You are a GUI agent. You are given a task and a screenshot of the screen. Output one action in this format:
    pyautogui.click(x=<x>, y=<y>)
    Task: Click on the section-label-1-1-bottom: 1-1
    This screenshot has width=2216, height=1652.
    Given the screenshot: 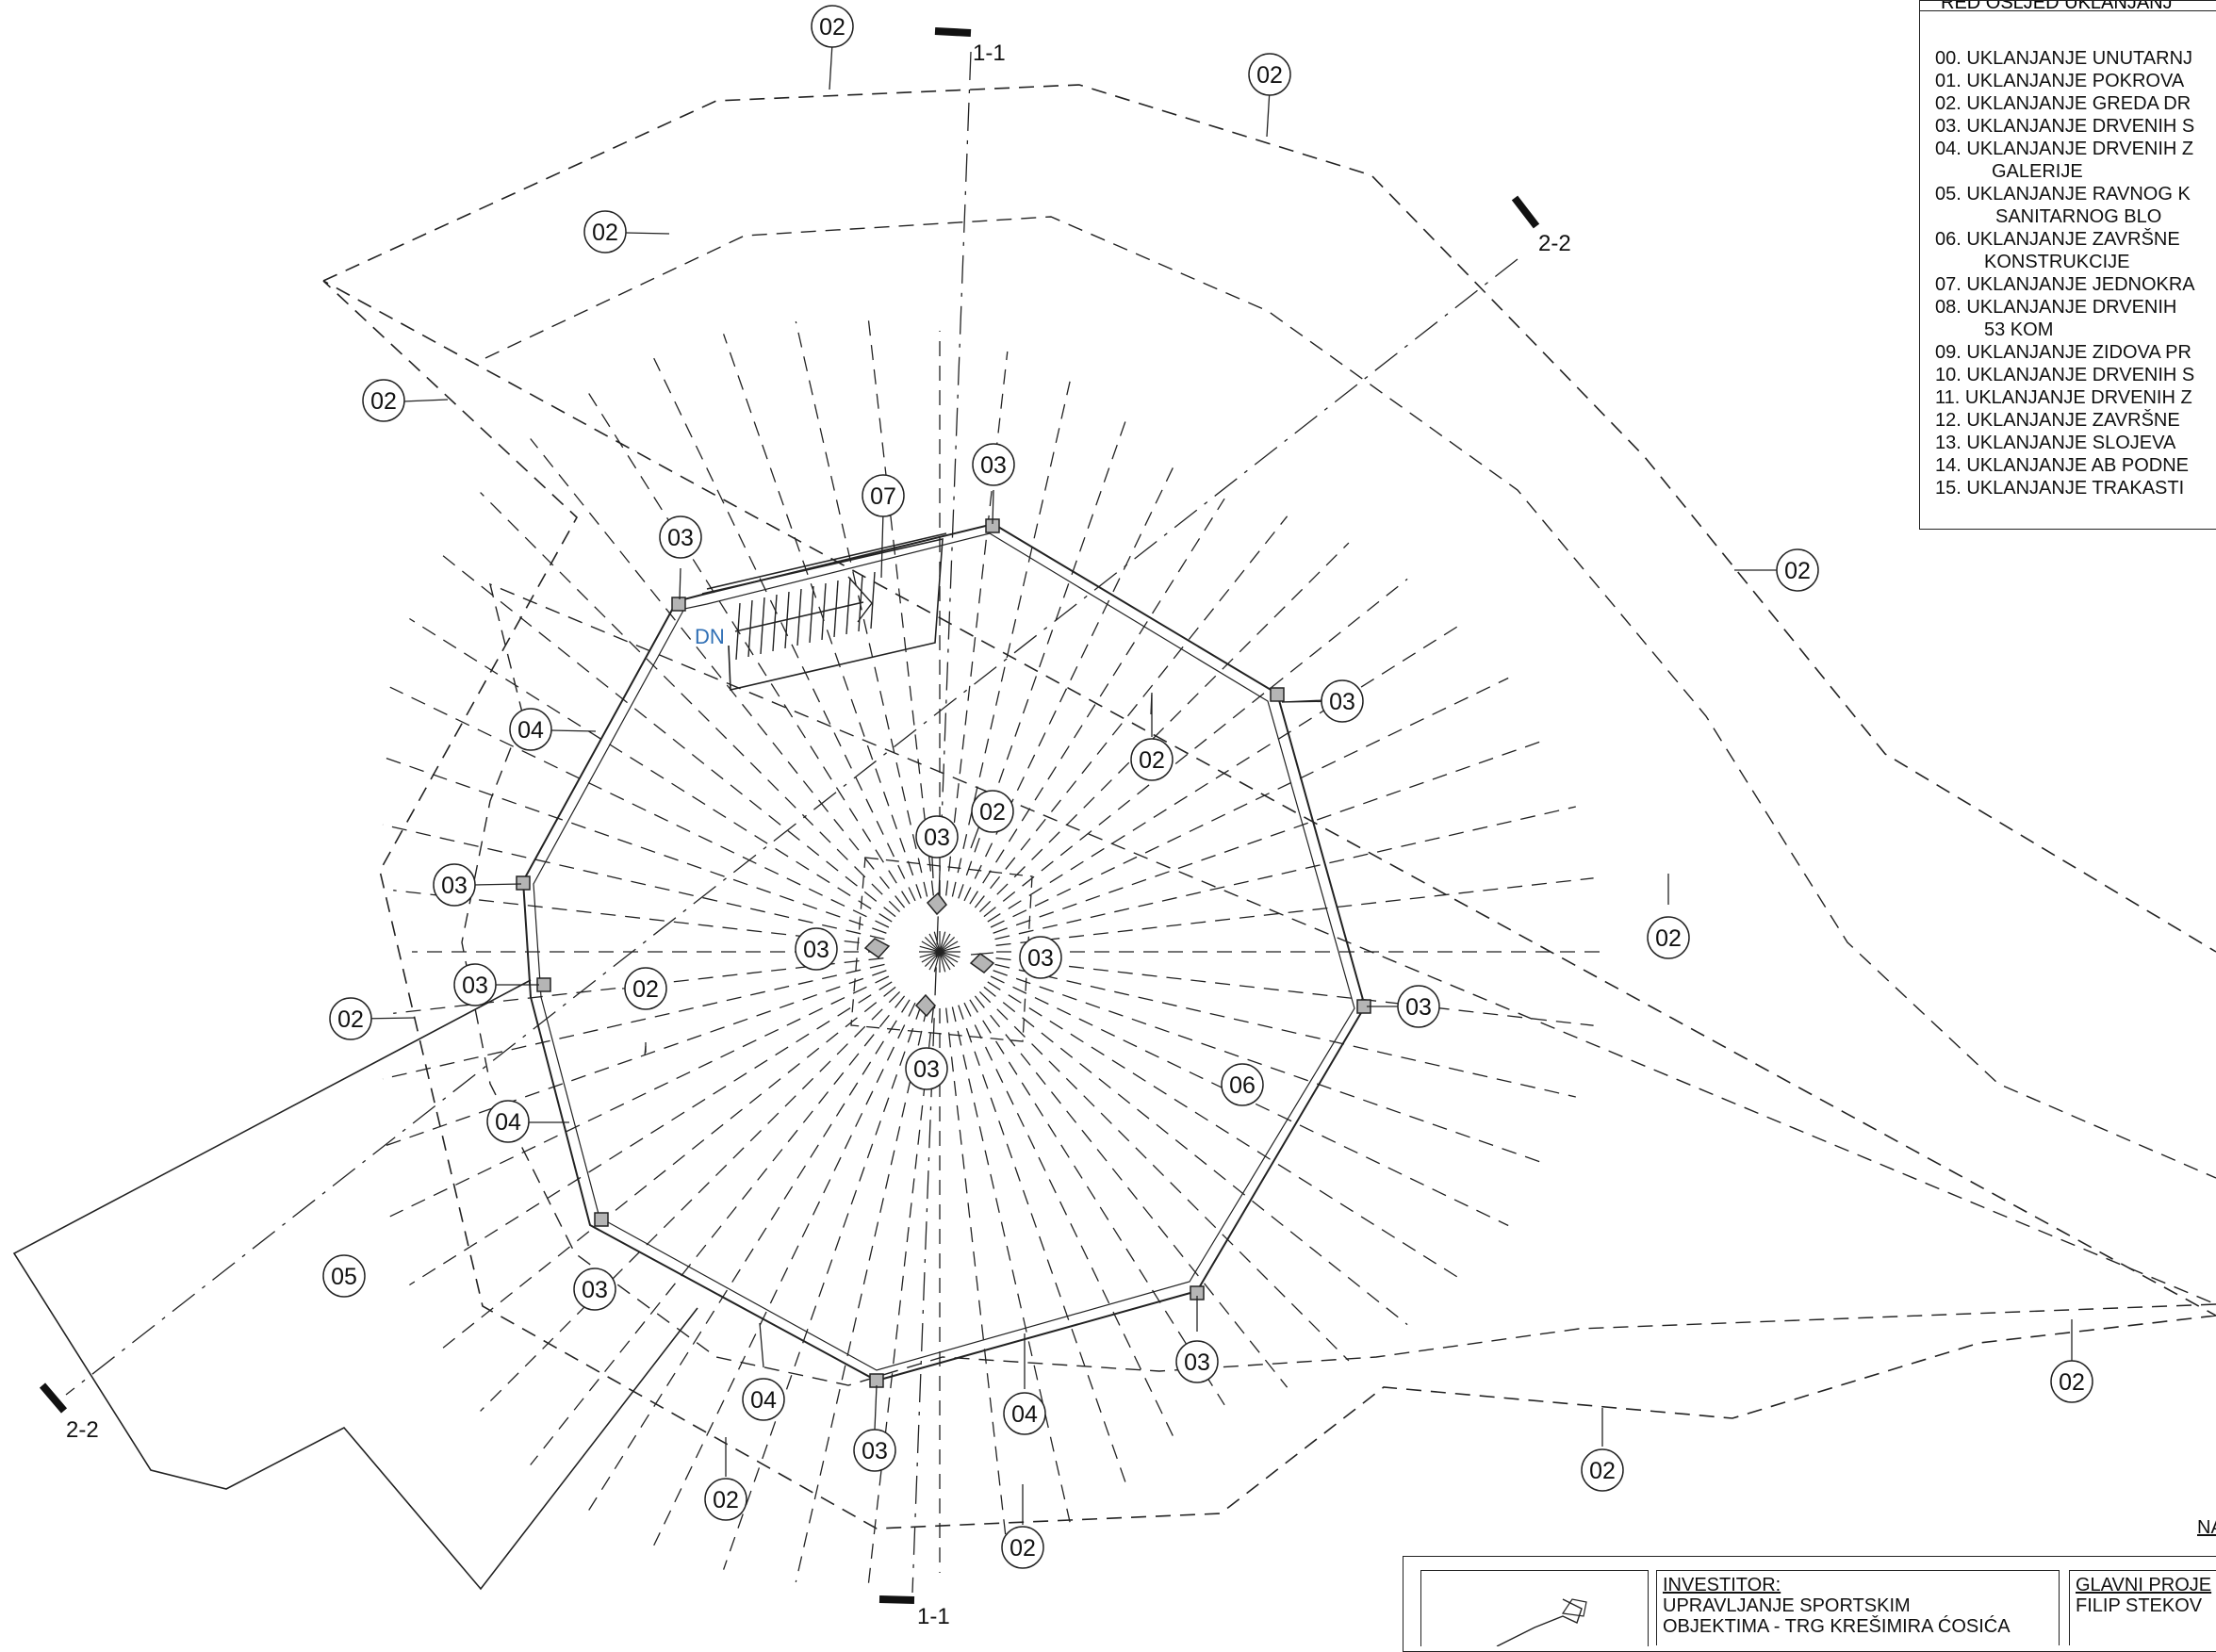 What is the action you would take?
    pyautogui.click(x=933, y=1617)
    